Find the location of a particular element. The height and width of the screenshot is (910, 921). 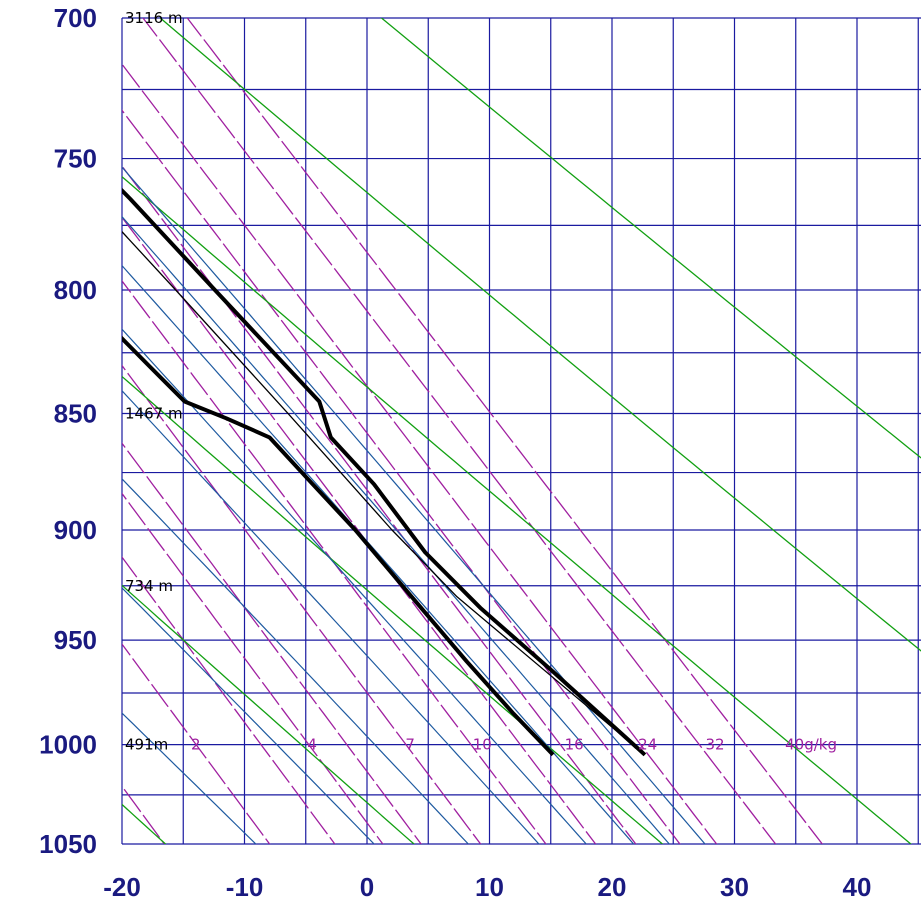

height-label: 3116 m is located at coordinates (154, 18).